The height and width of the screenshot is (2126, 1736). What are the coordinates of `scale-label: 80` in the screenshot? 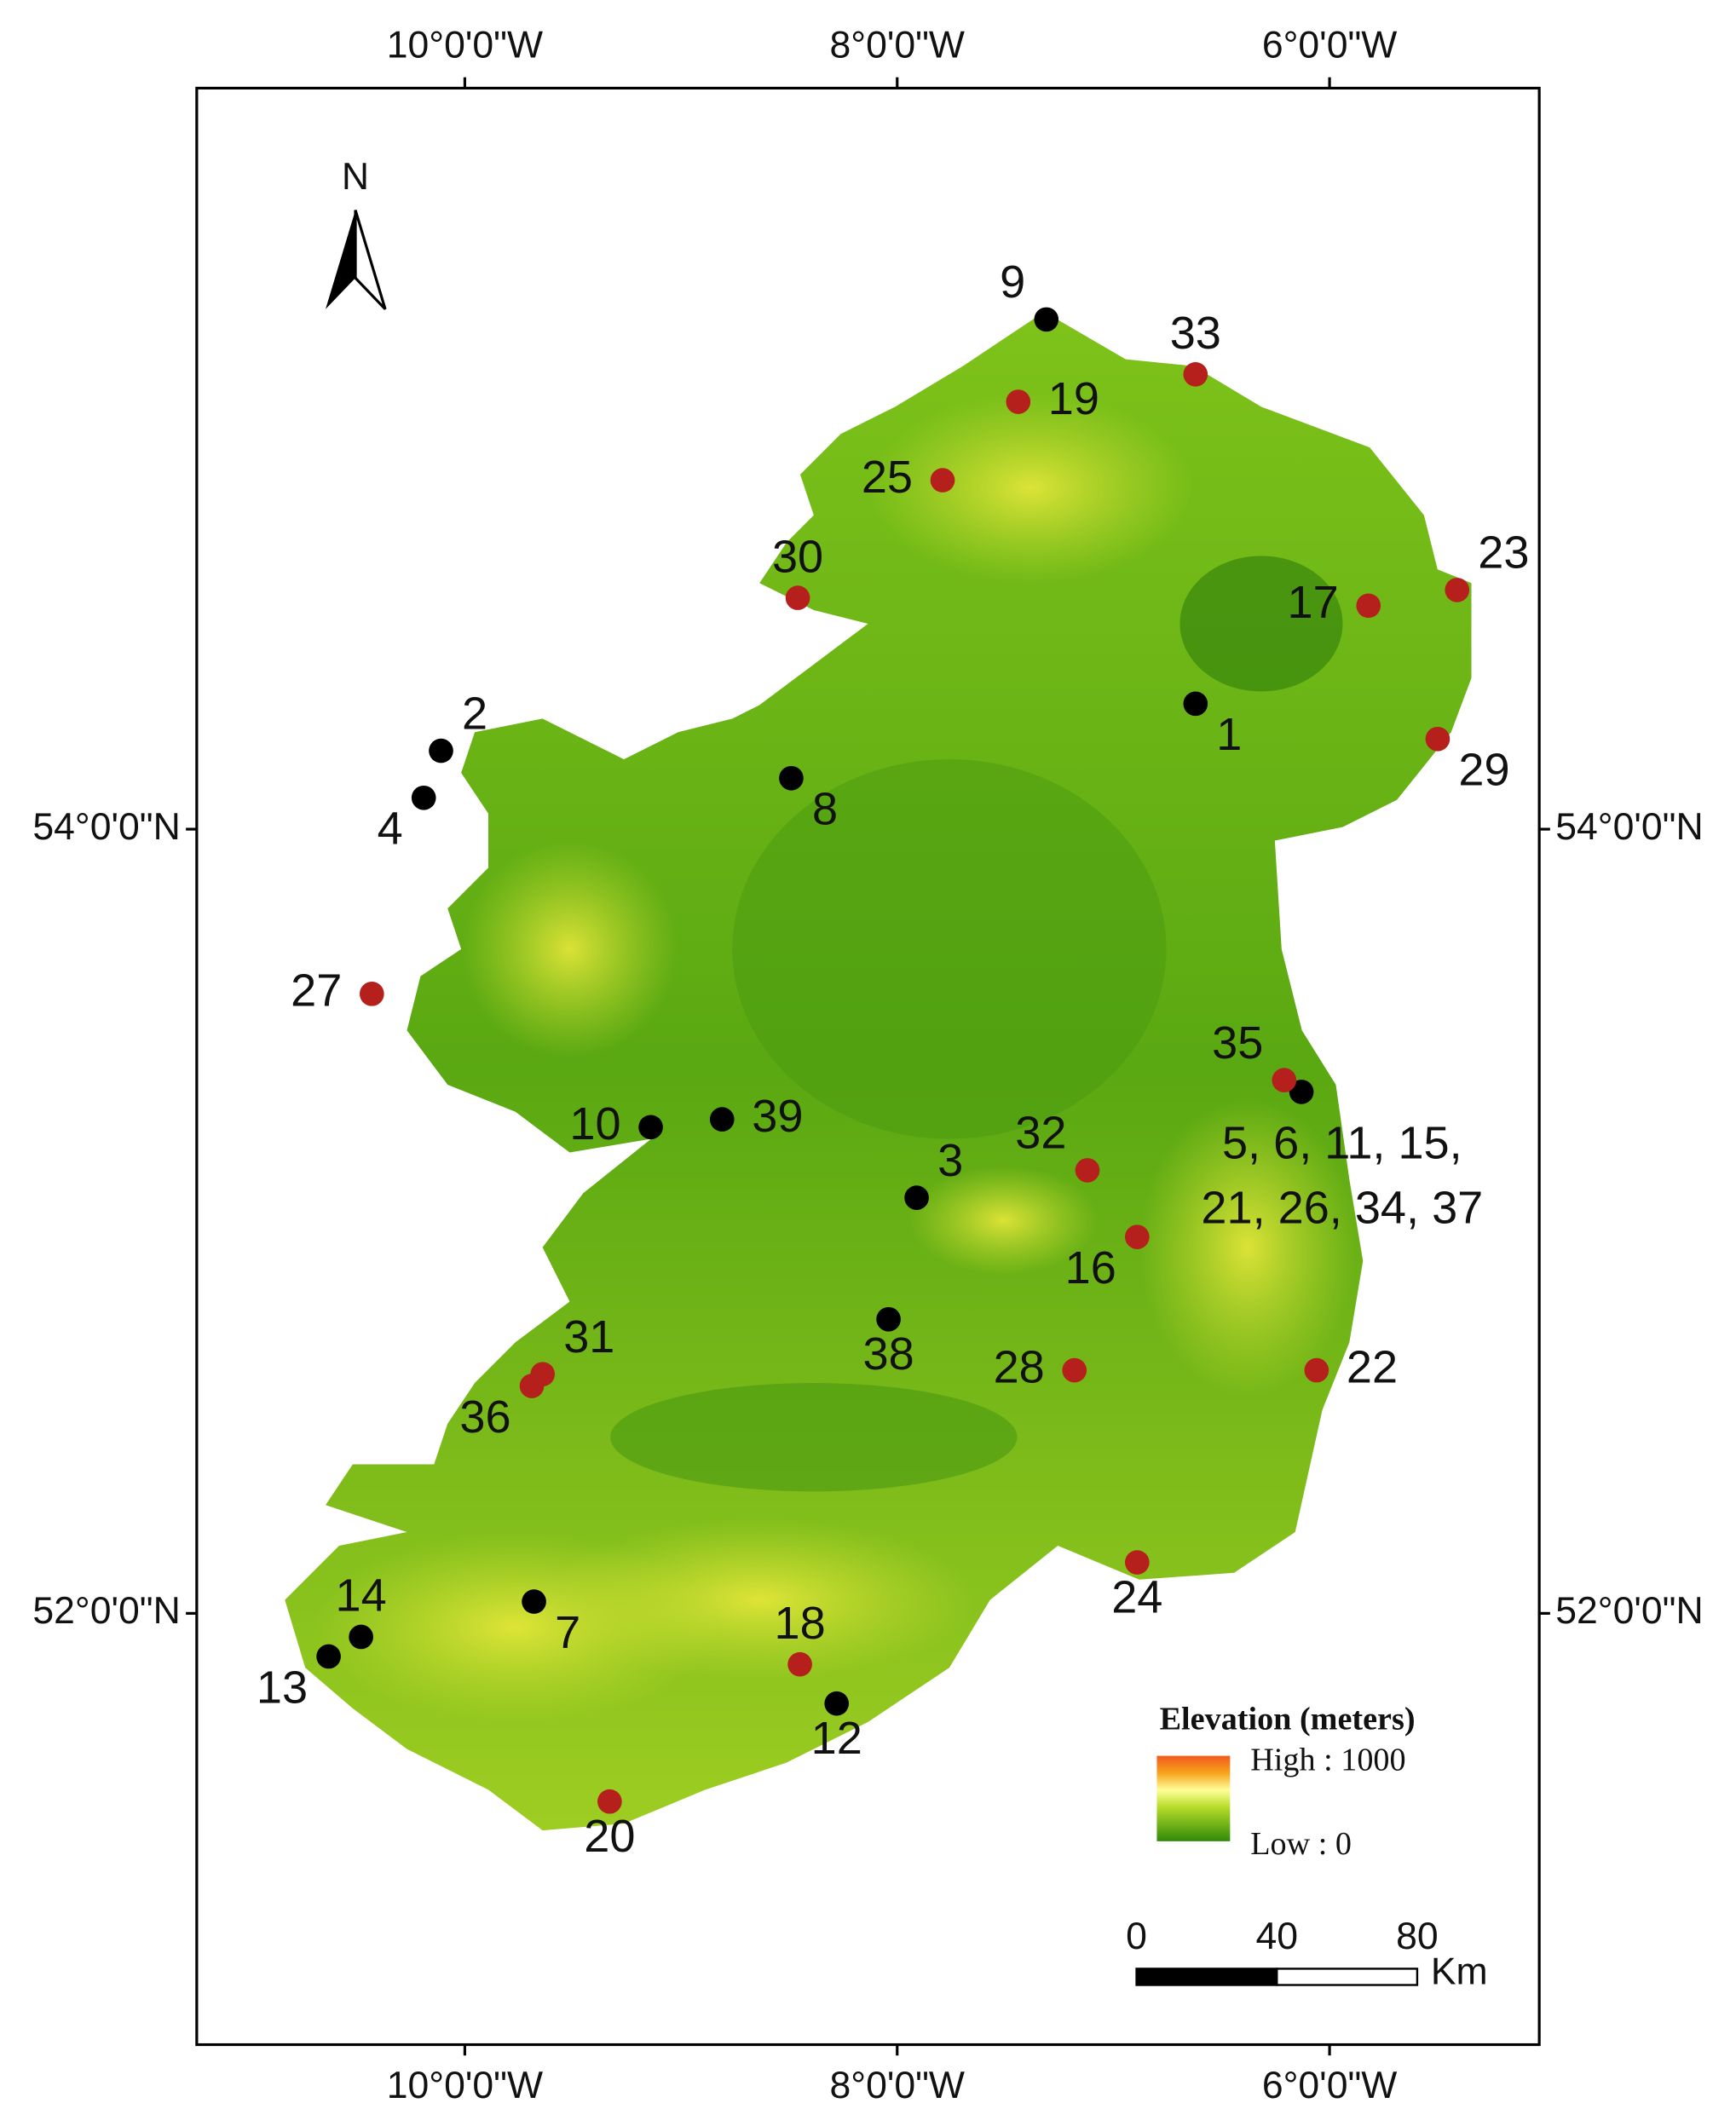 It's located at (1417, 1936).